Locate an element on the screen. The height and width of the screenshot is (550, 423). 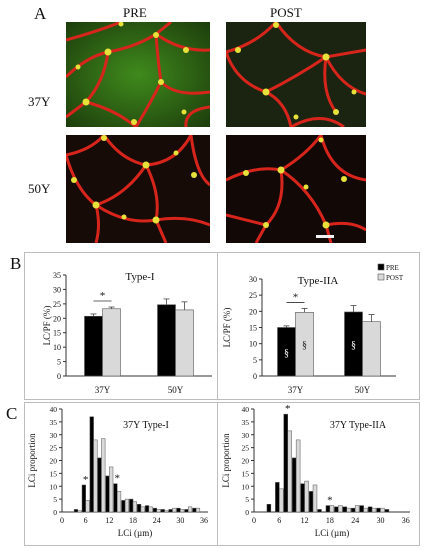
x-tick-label: 24 is located at coordinates (355, 520).